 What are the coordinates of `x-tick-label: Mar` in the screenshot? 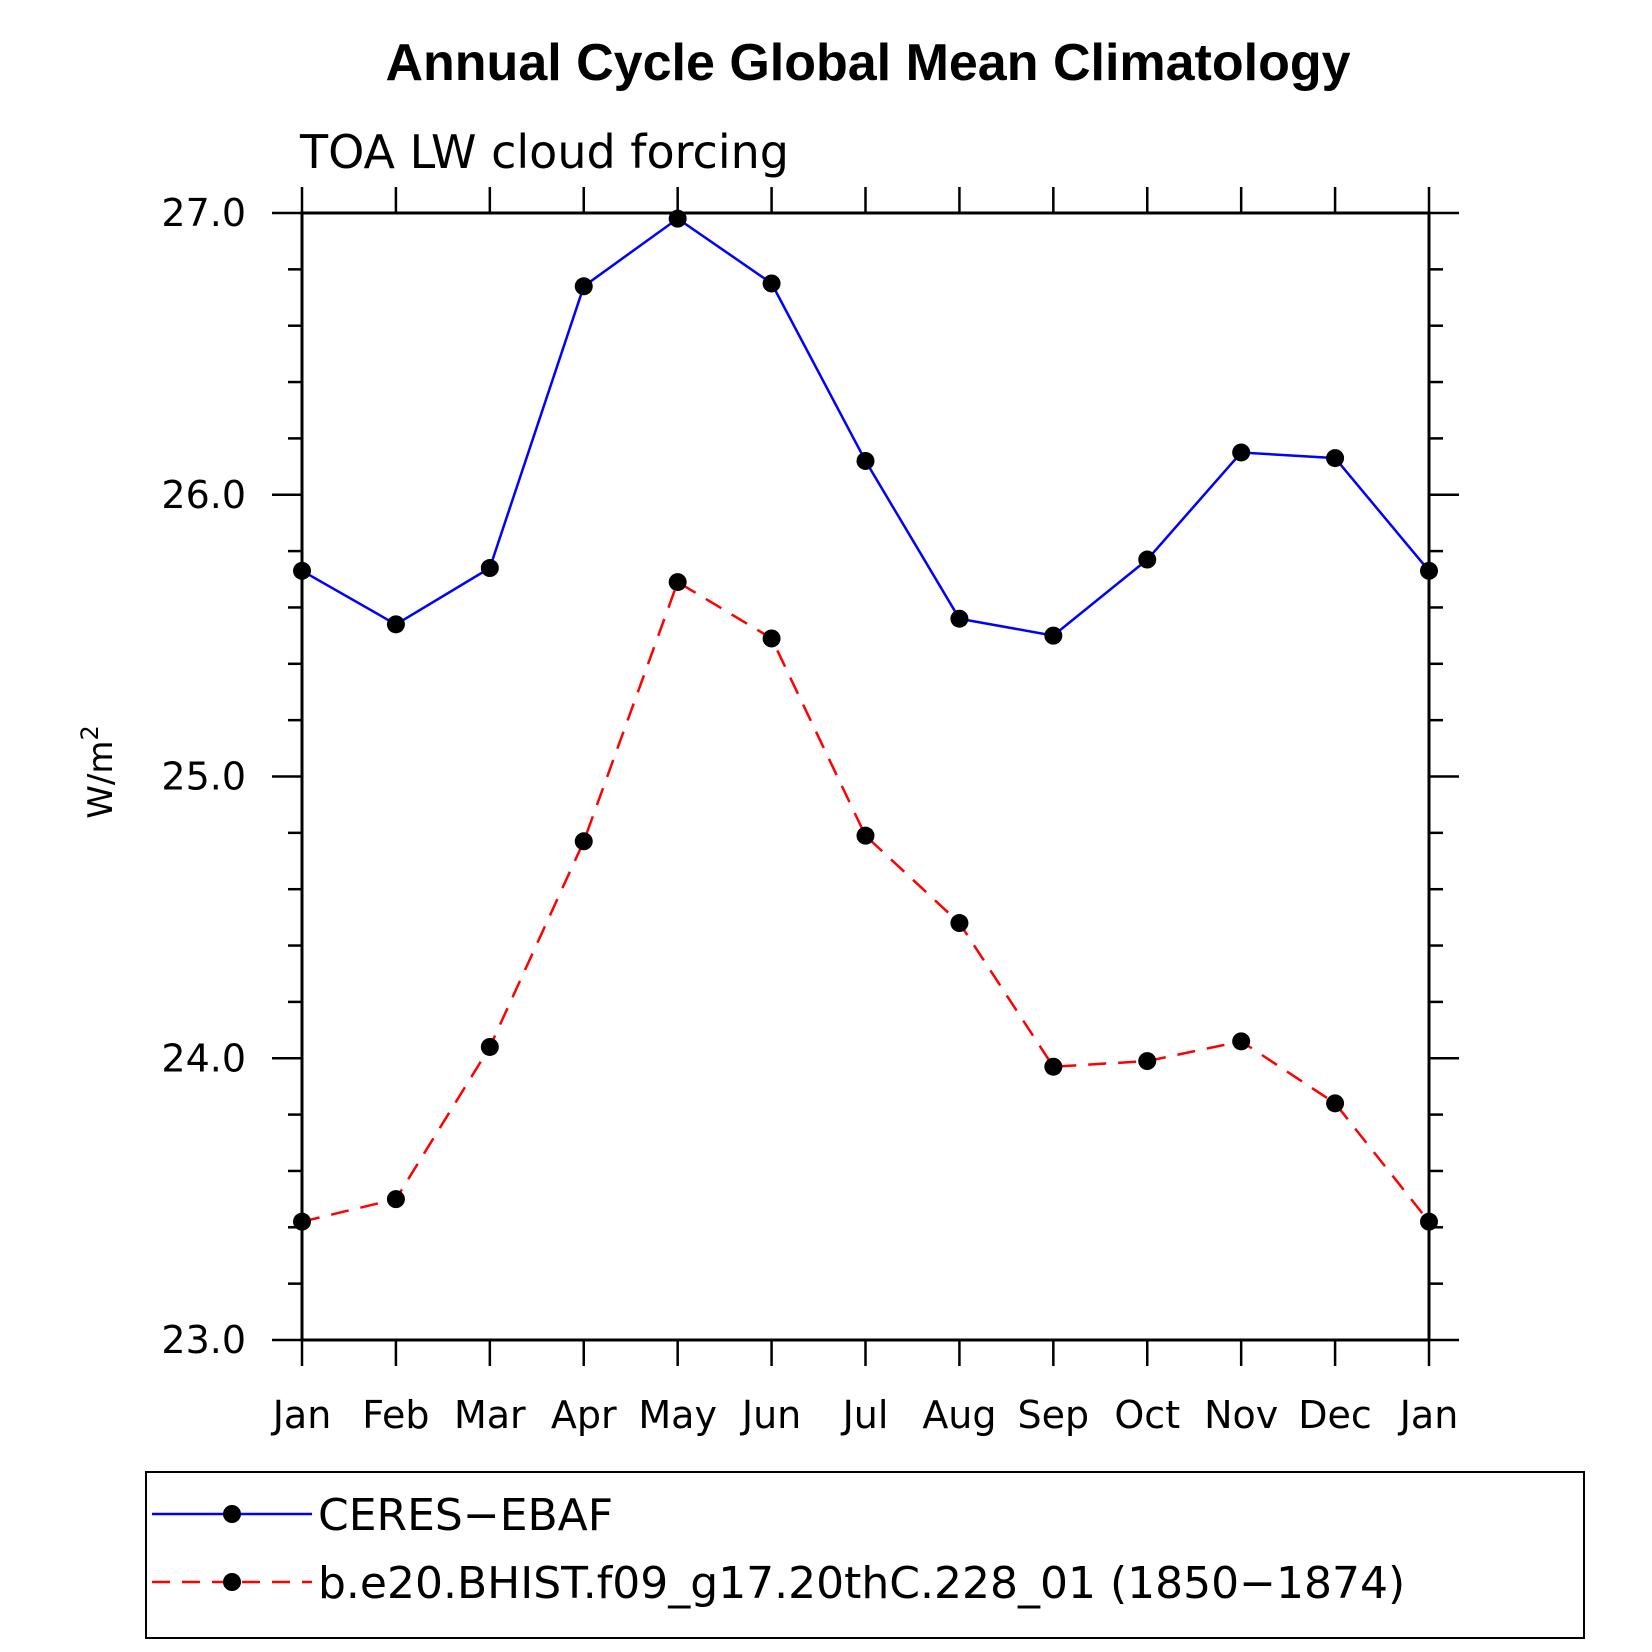 It's located at (490, 1415).